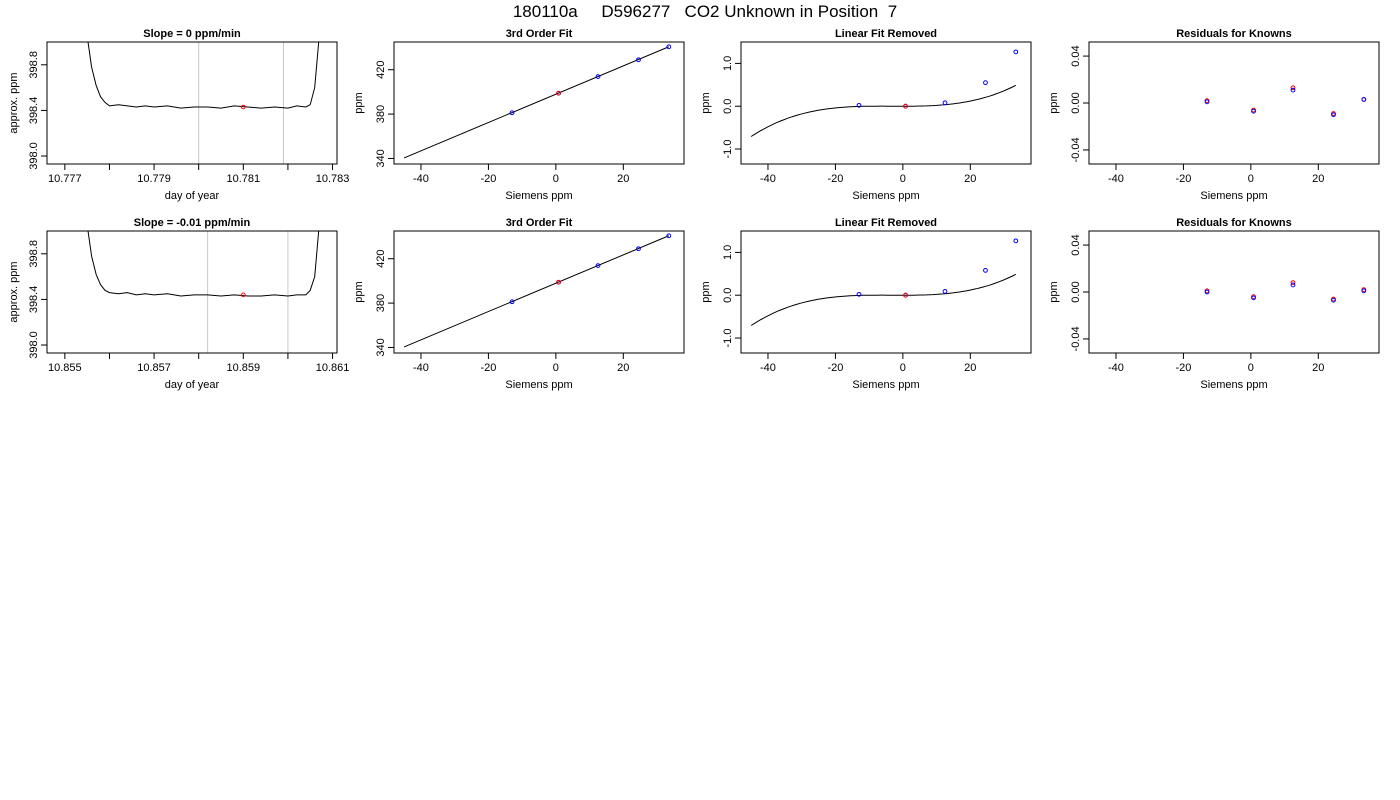 This screenshot has width=1400, height=800. Describe the element at coordinates (154, 368) in the screenshot. I see `x-tick-label: 10.857` at that location.